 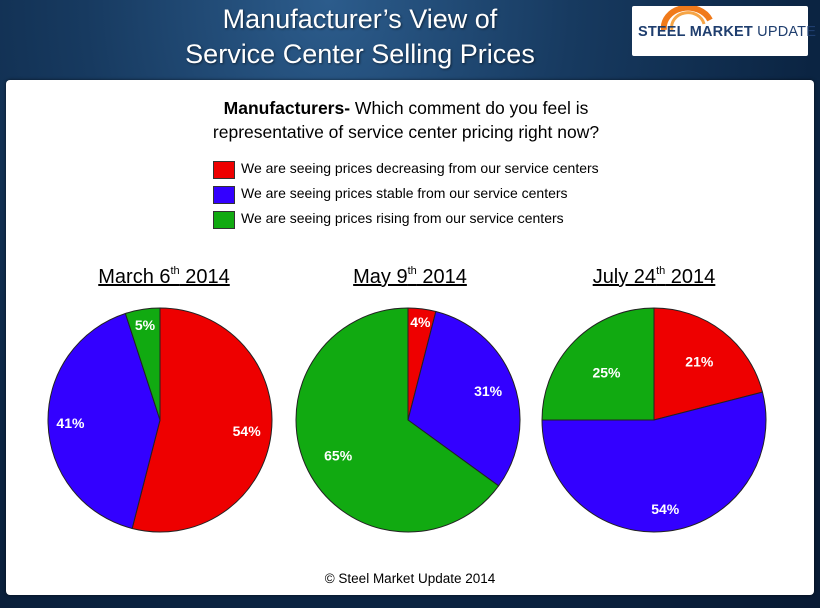 I want to click on pie-label-may-stable: 31%, so click(x=488, y=391).